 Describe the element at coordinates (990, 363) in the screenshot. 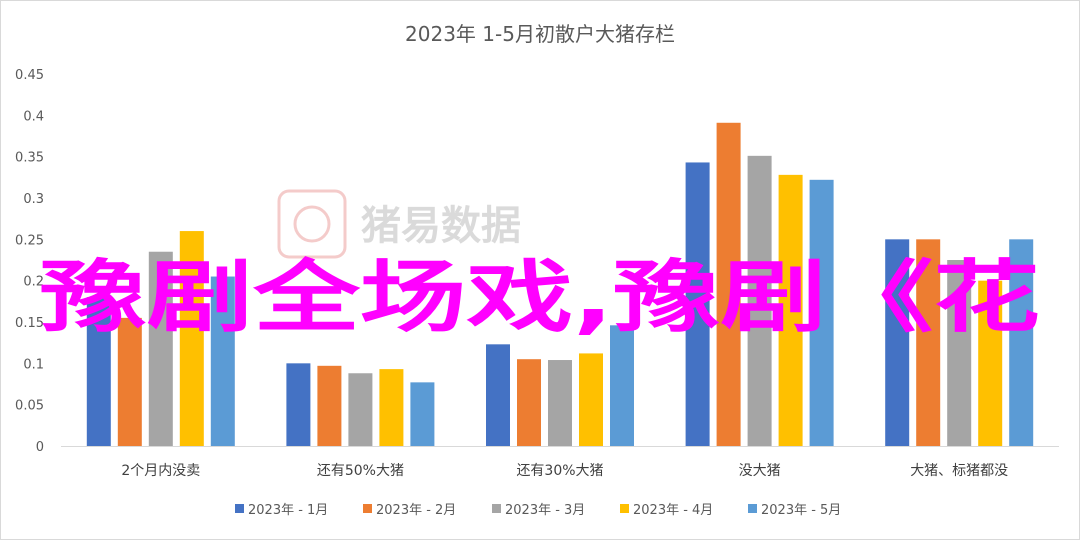

I see `bar-s4-c5` at that location.